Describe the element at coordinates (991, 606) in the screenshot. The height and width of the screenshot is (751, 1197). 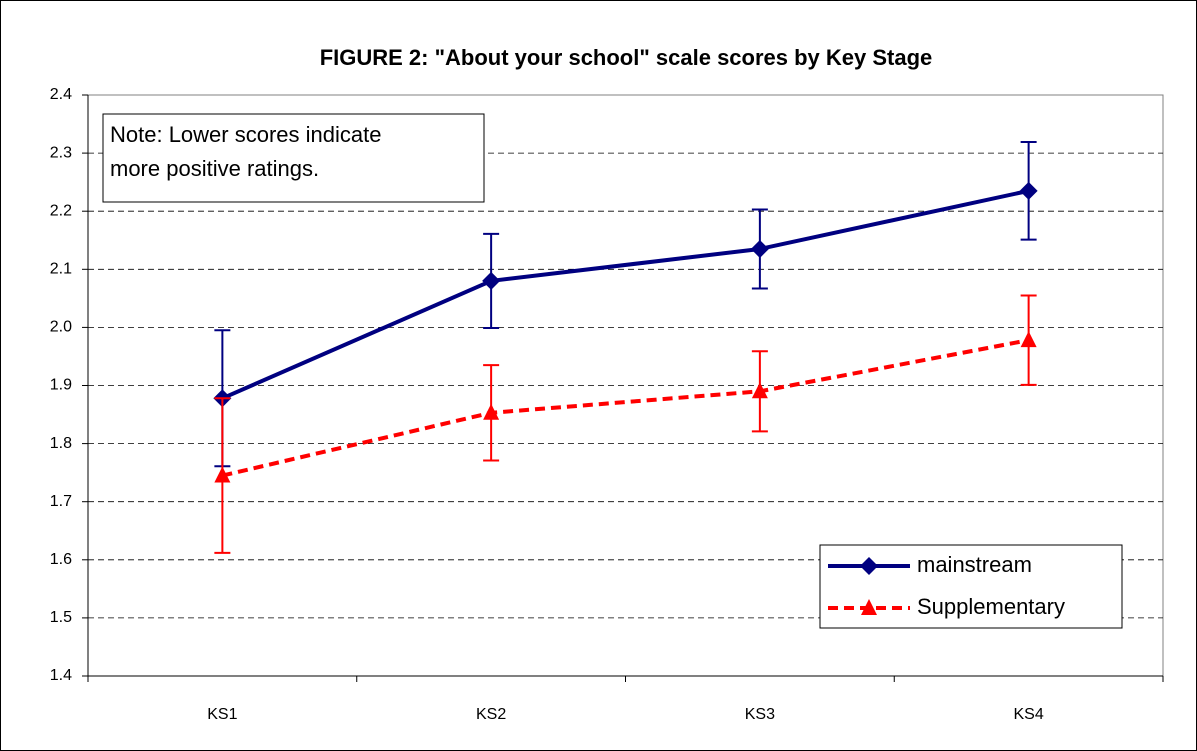
I see `legend-label: Supplementary` at that location.